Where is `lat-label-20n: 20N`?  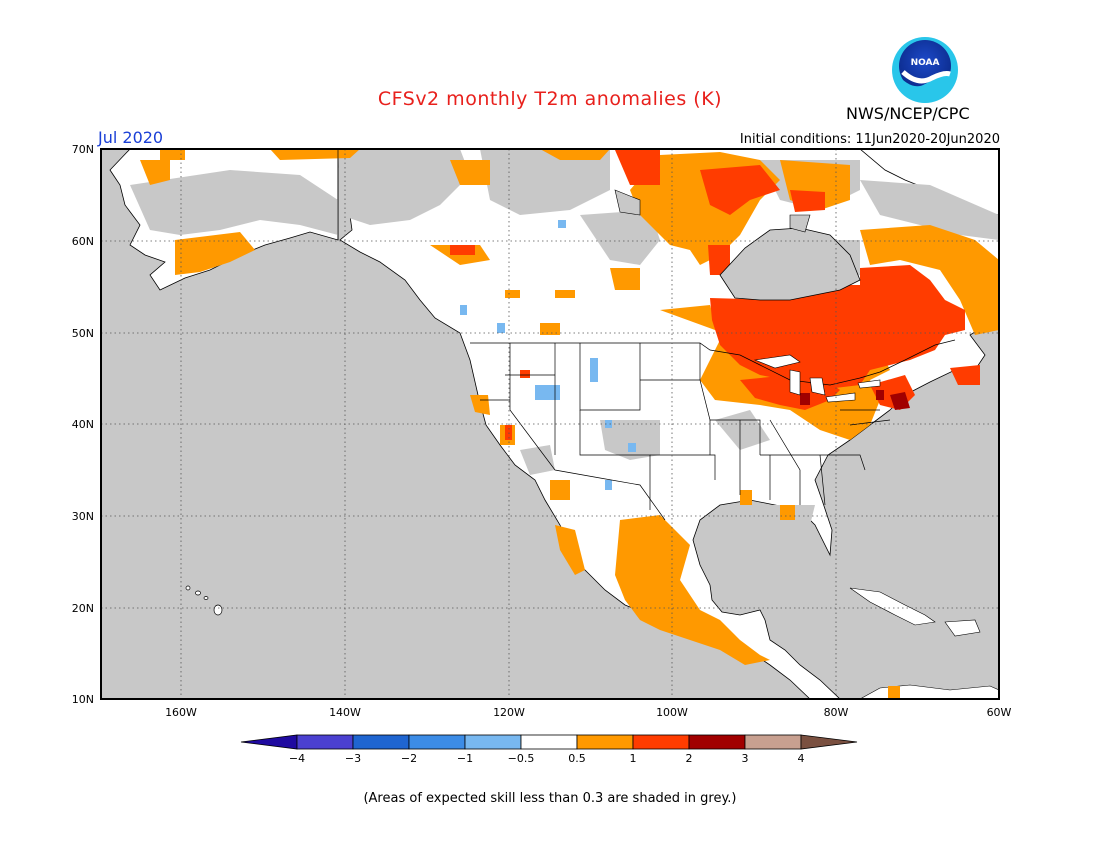
lat-label-20n: 20N is located at coordinates (83, 608).